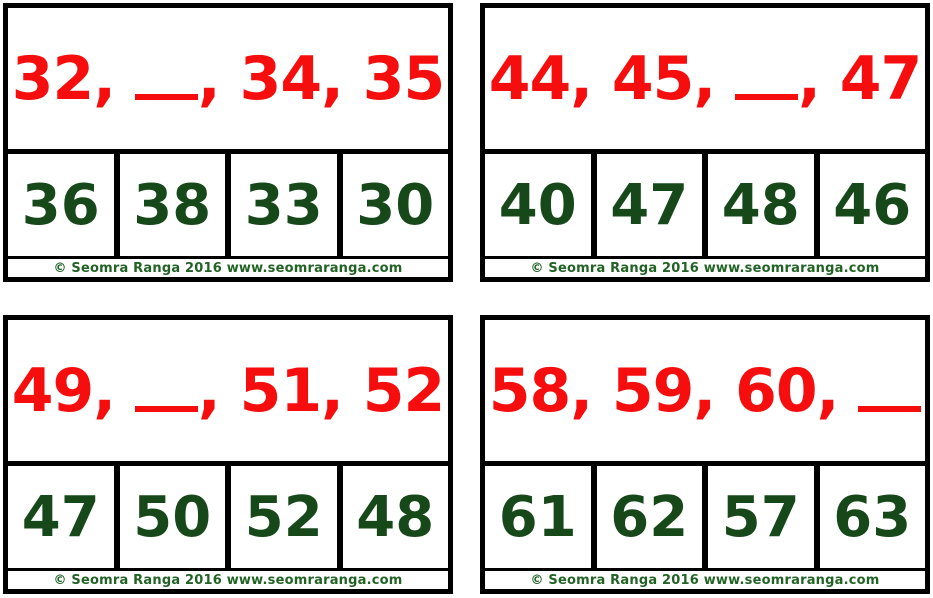 This screenshot has height=598, width=933. I want to click on answer-option-value: 52, so click(283, 517).